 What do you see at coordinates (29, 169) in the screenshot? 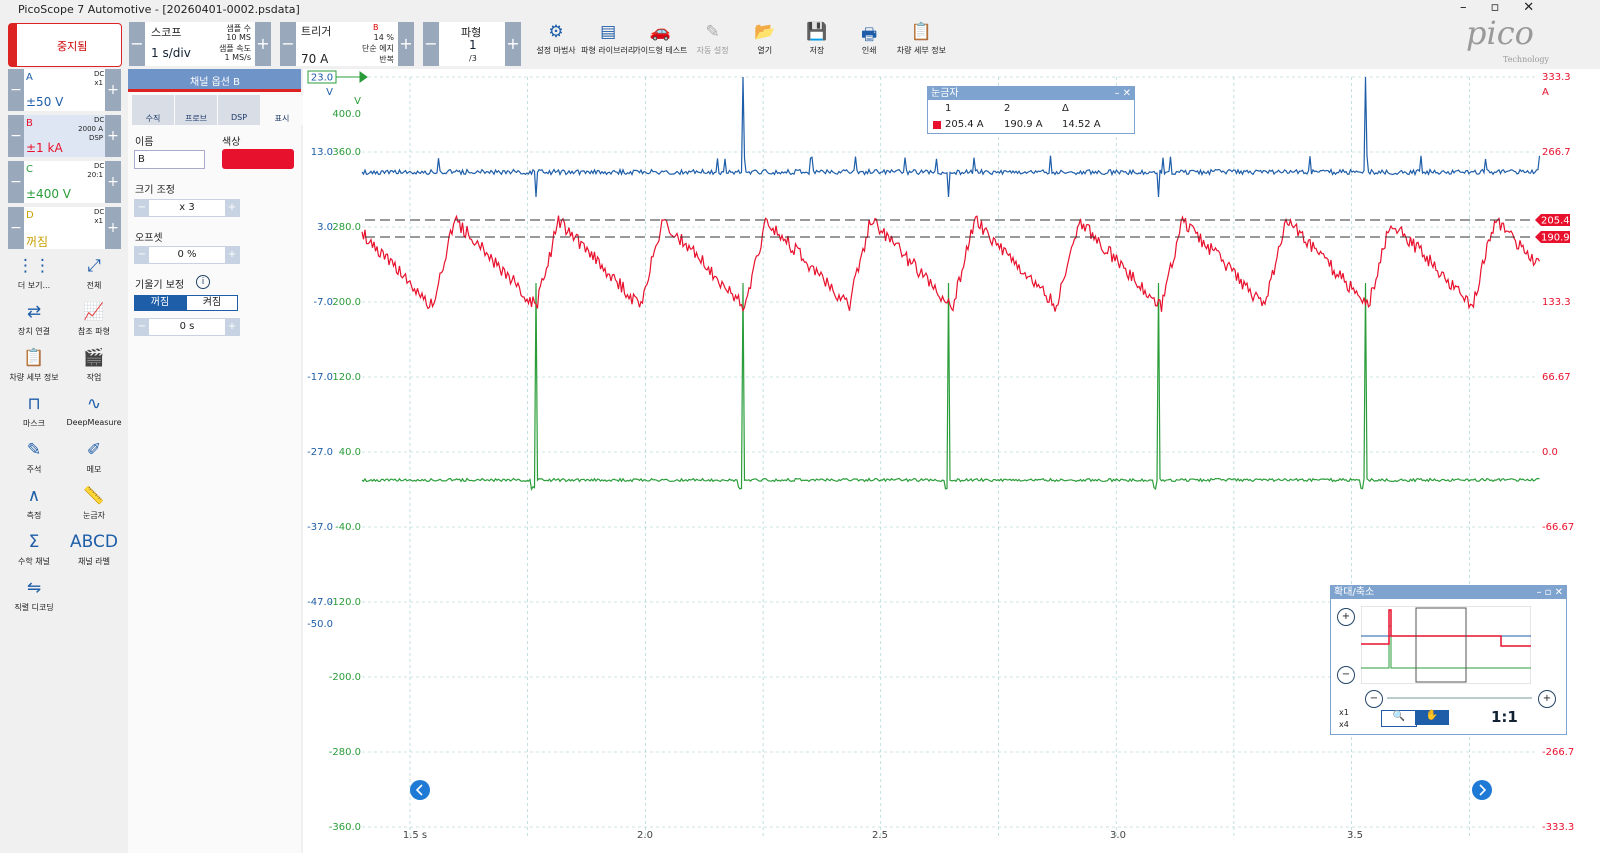
I see `channel-name: C` at bounding box center [29, 169].